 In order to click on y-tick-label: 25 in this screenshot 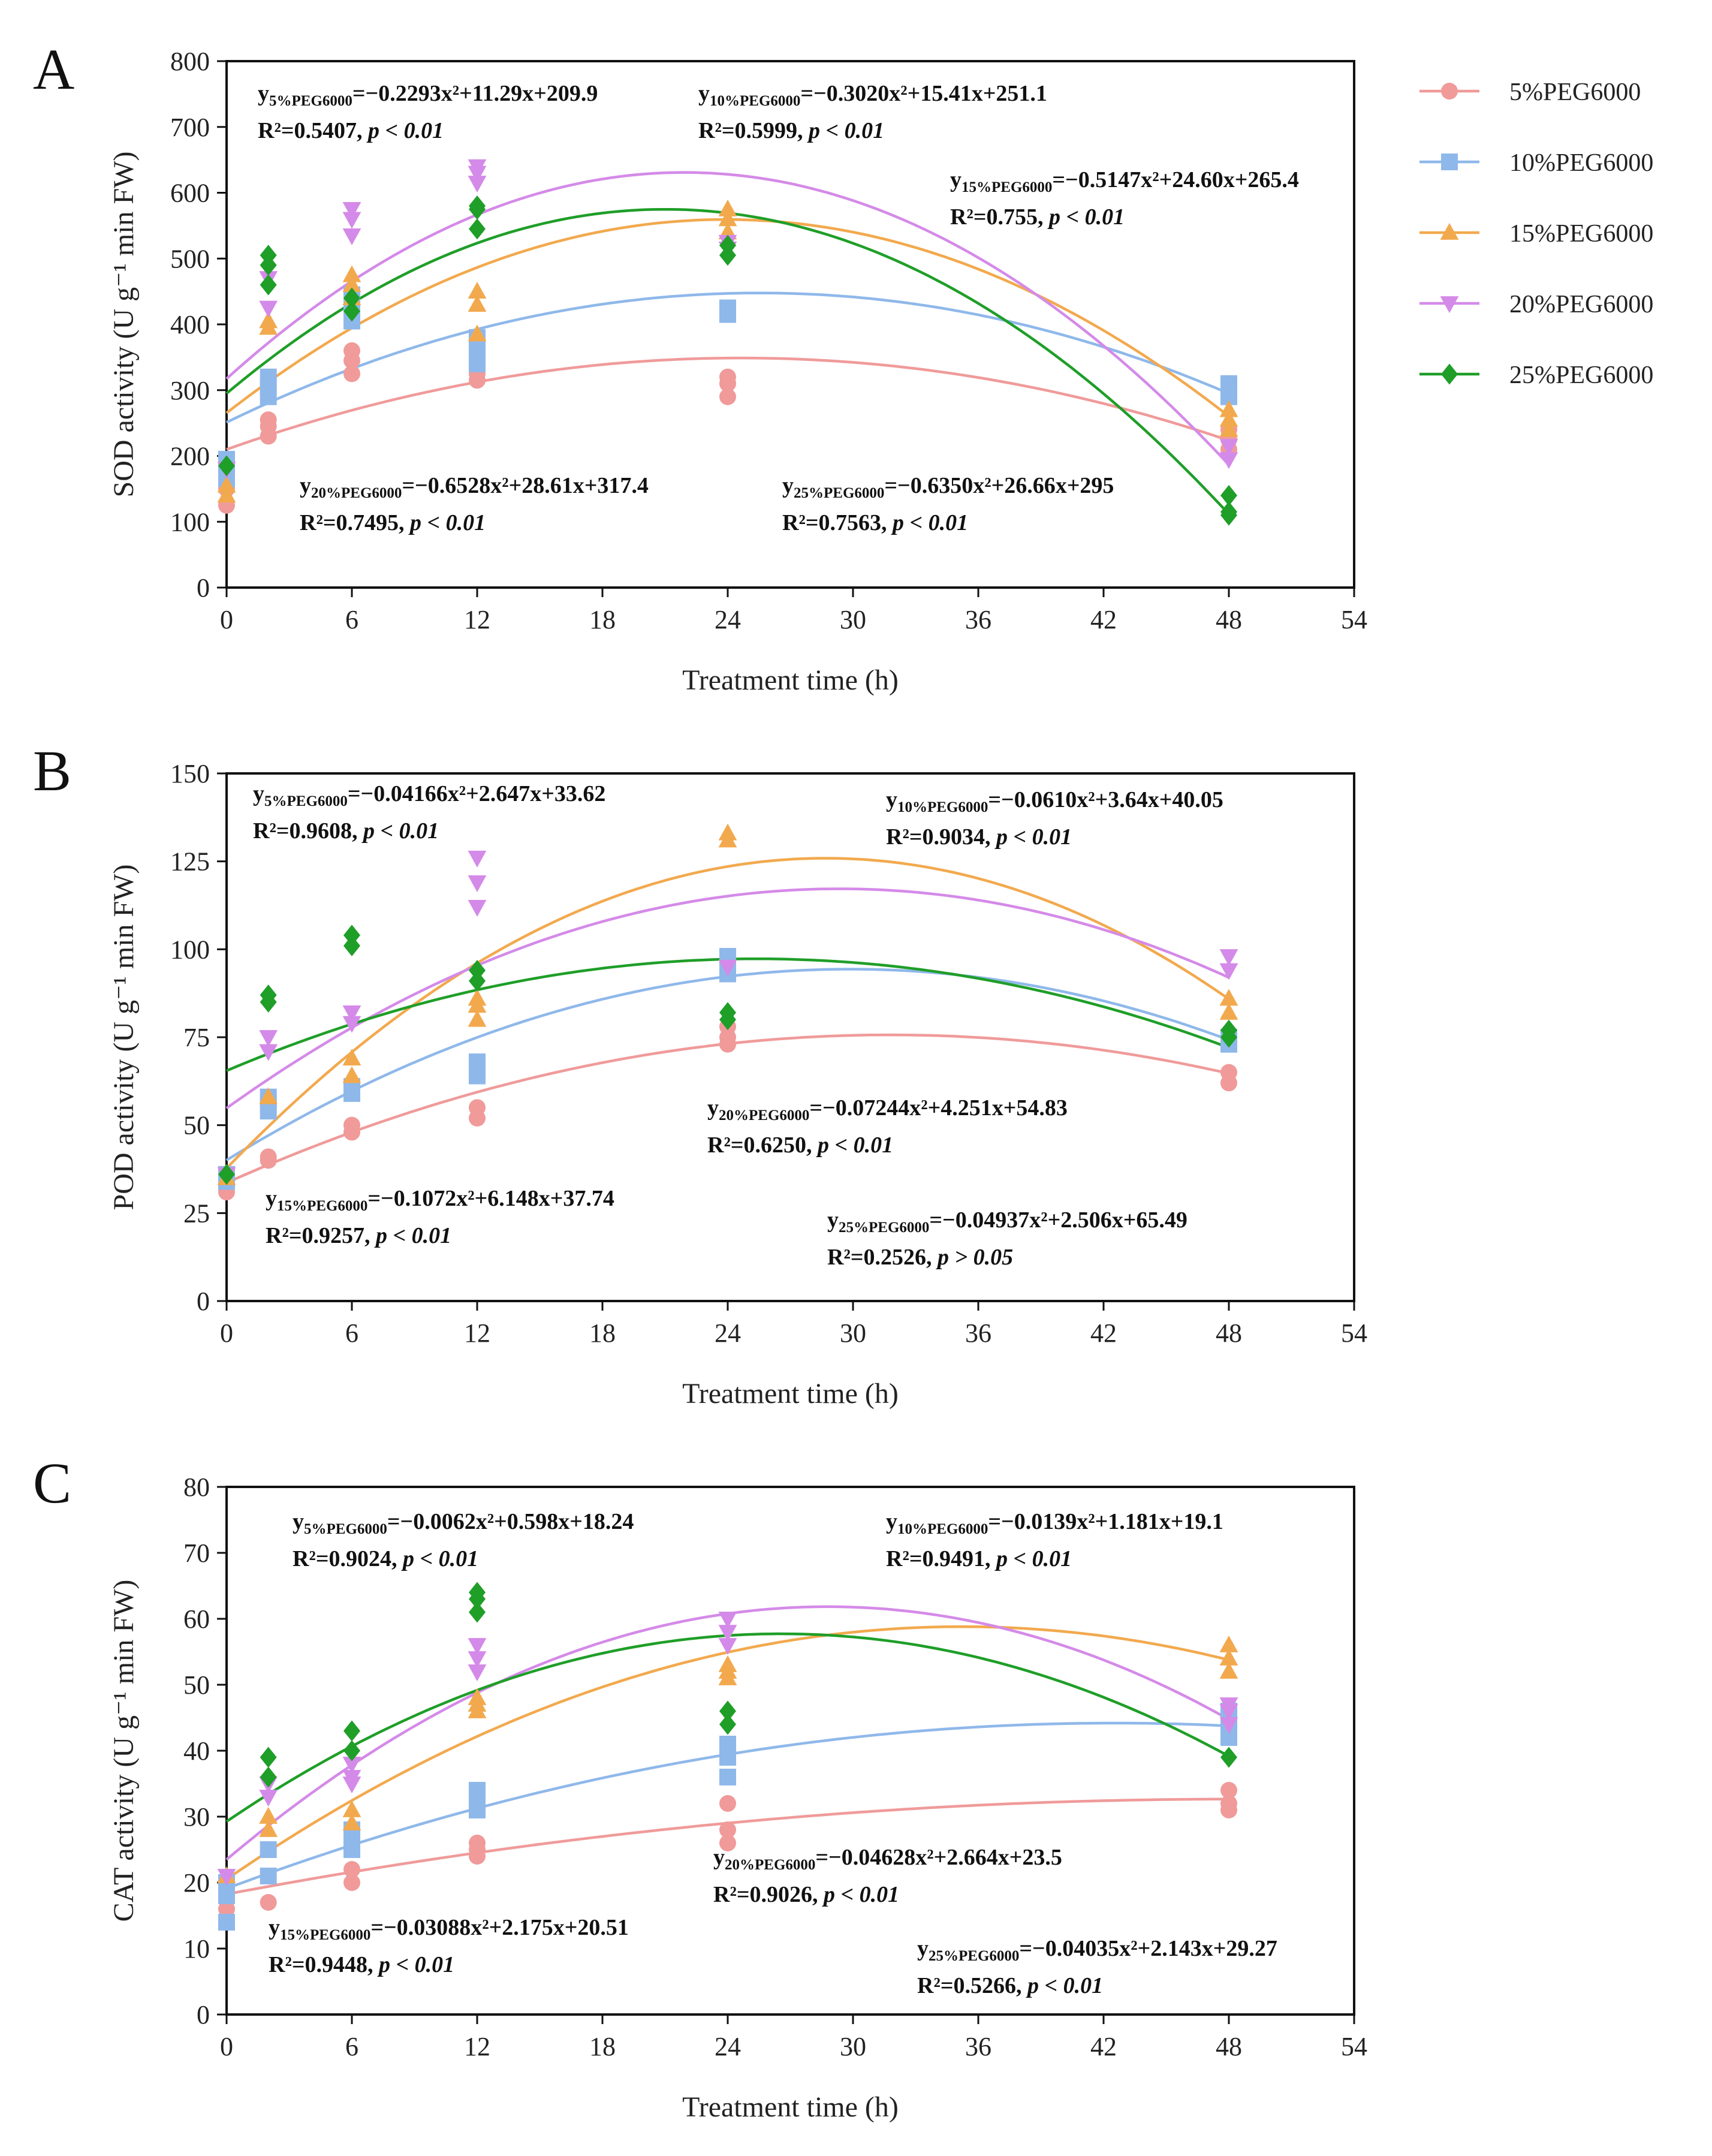, I will do `click(196, 1213)`.